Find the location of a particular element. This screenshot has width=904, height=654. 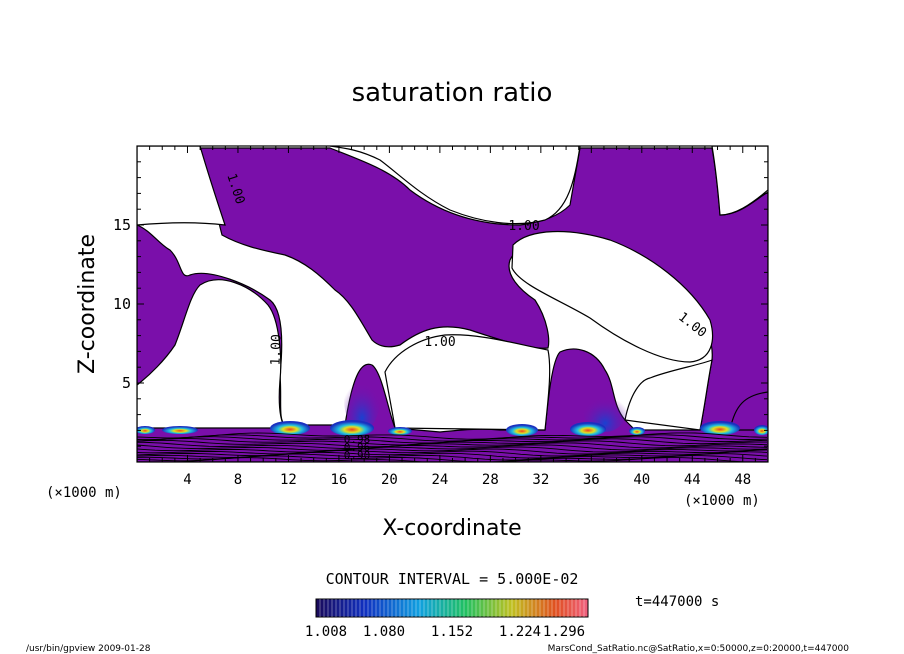

colorbar-tick-label: 1.152 is located at coordinates (452, 632).